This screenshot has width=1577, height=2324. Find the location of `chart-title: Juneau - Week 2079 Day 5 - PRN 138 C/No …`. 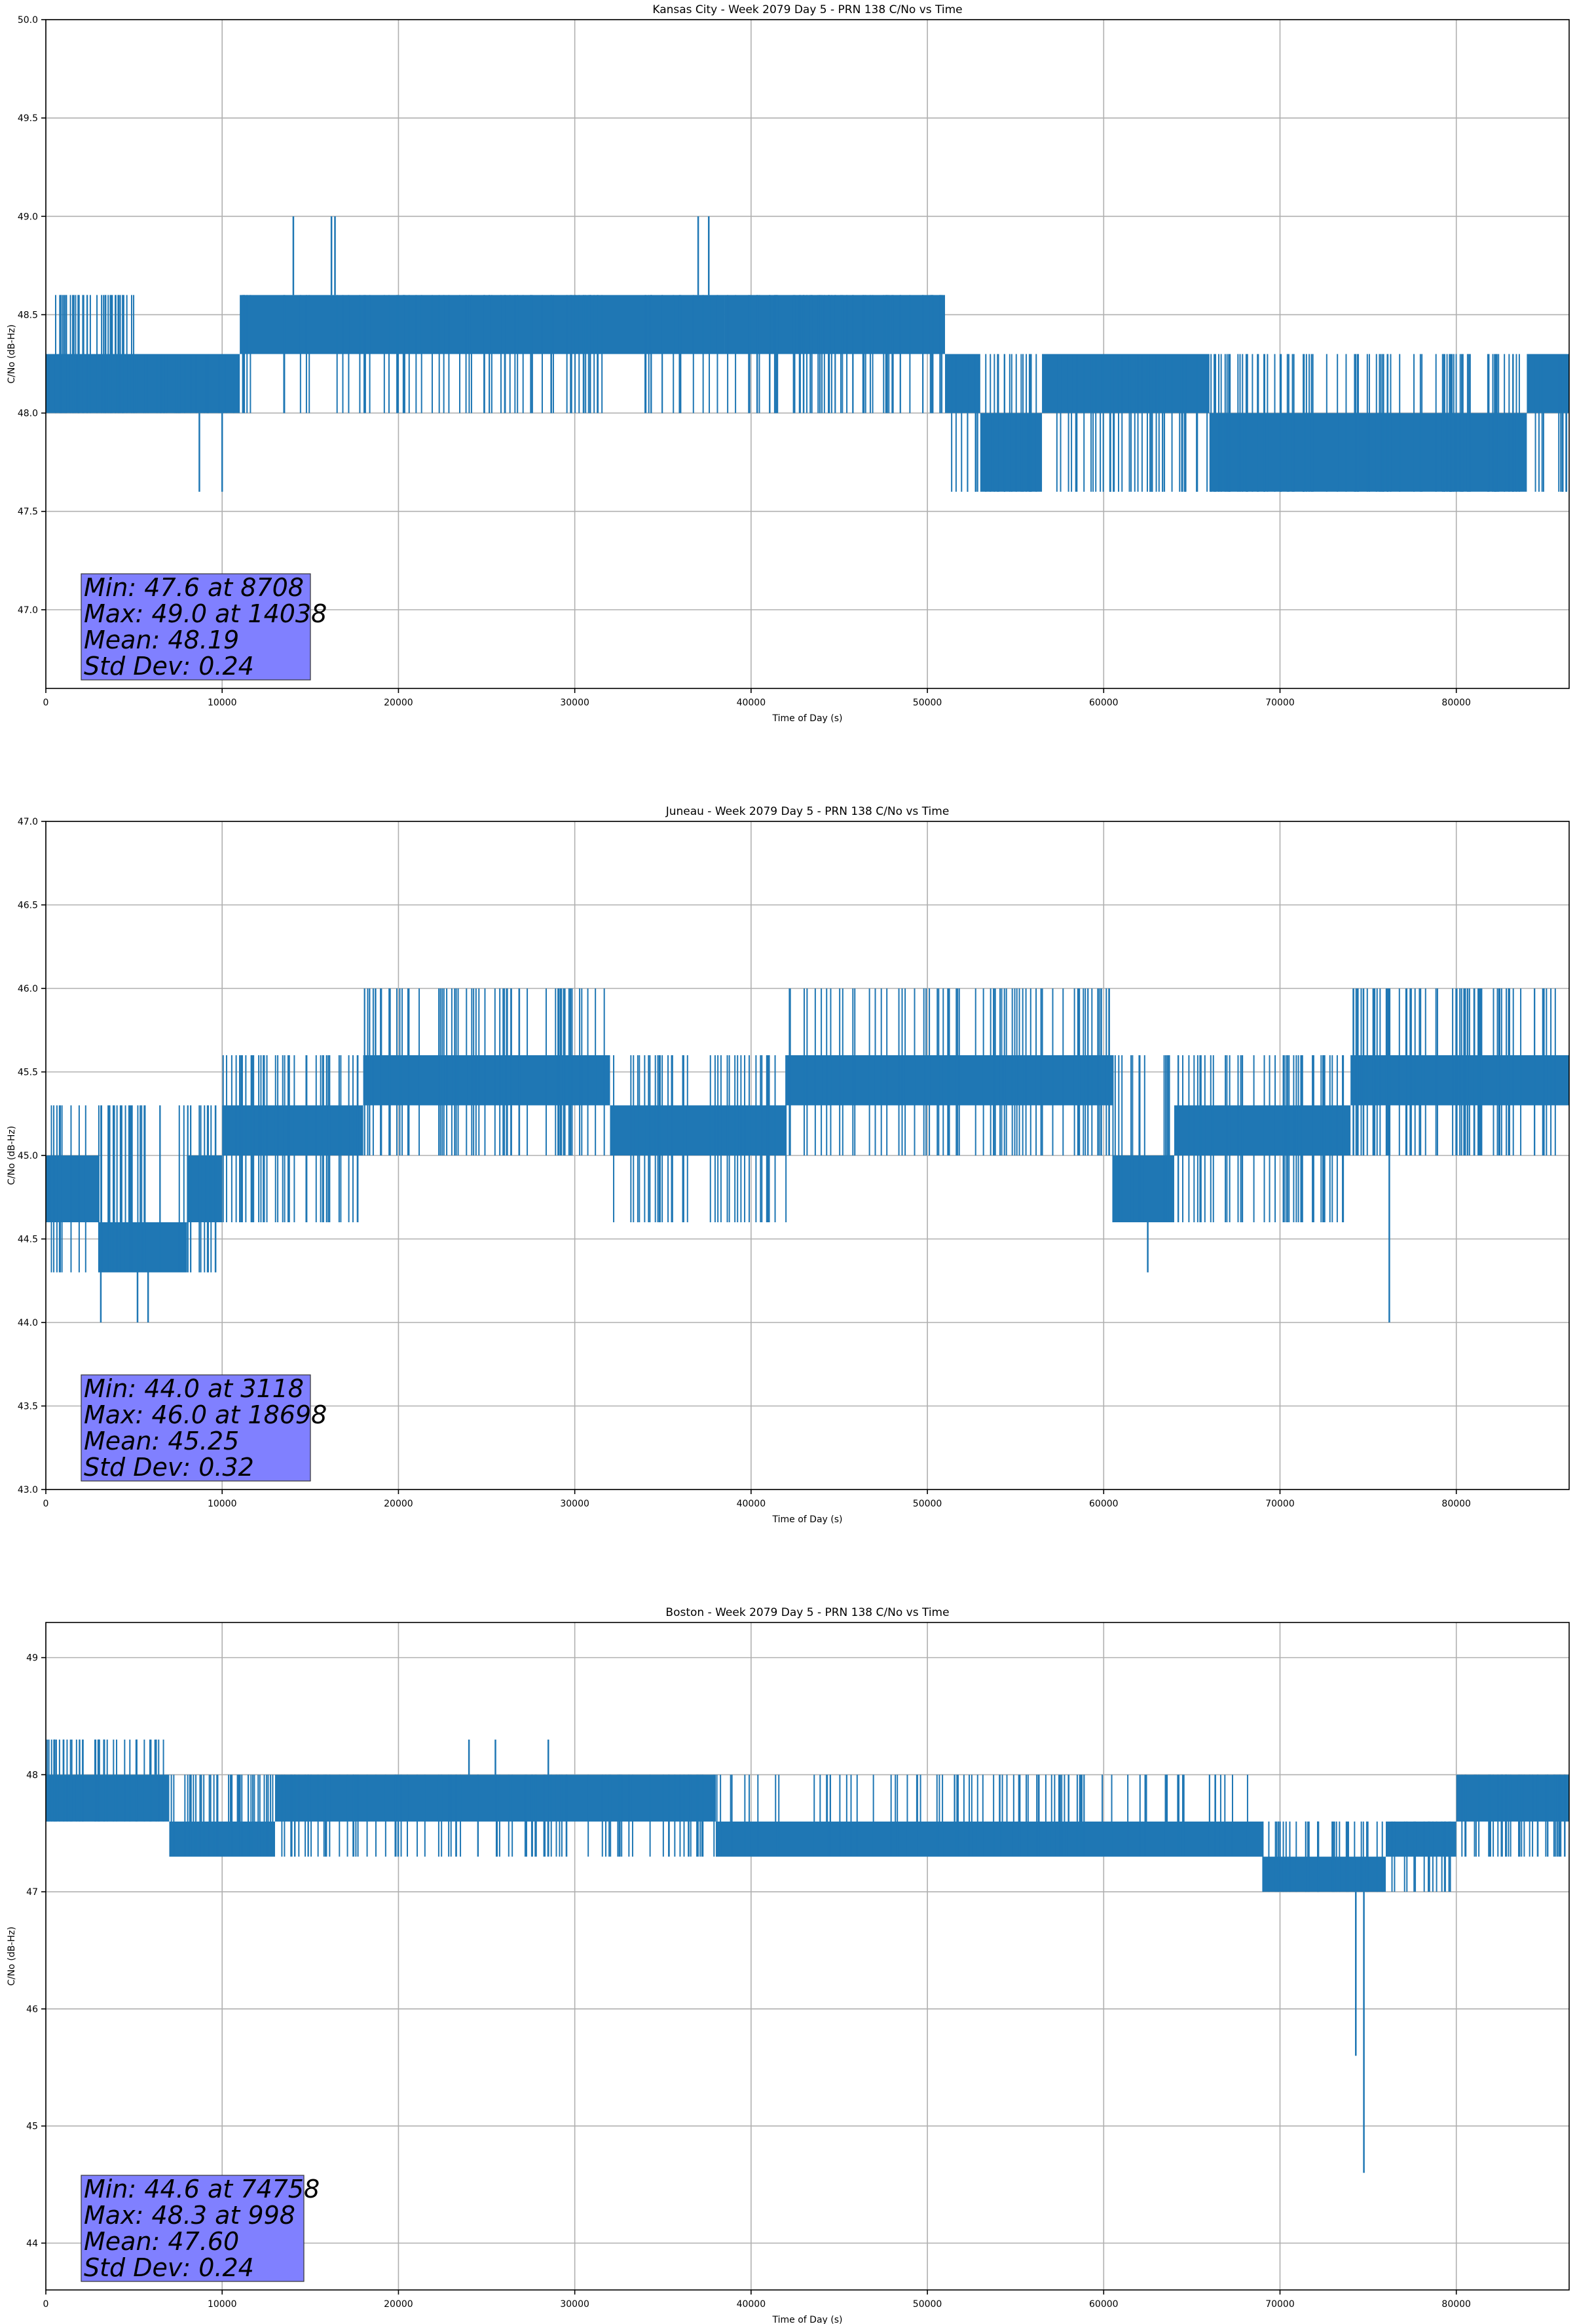

chart-title: Juneau - Week 2079 Day 5 - PRN 138 C/No … is located at coordinates (807, 811).